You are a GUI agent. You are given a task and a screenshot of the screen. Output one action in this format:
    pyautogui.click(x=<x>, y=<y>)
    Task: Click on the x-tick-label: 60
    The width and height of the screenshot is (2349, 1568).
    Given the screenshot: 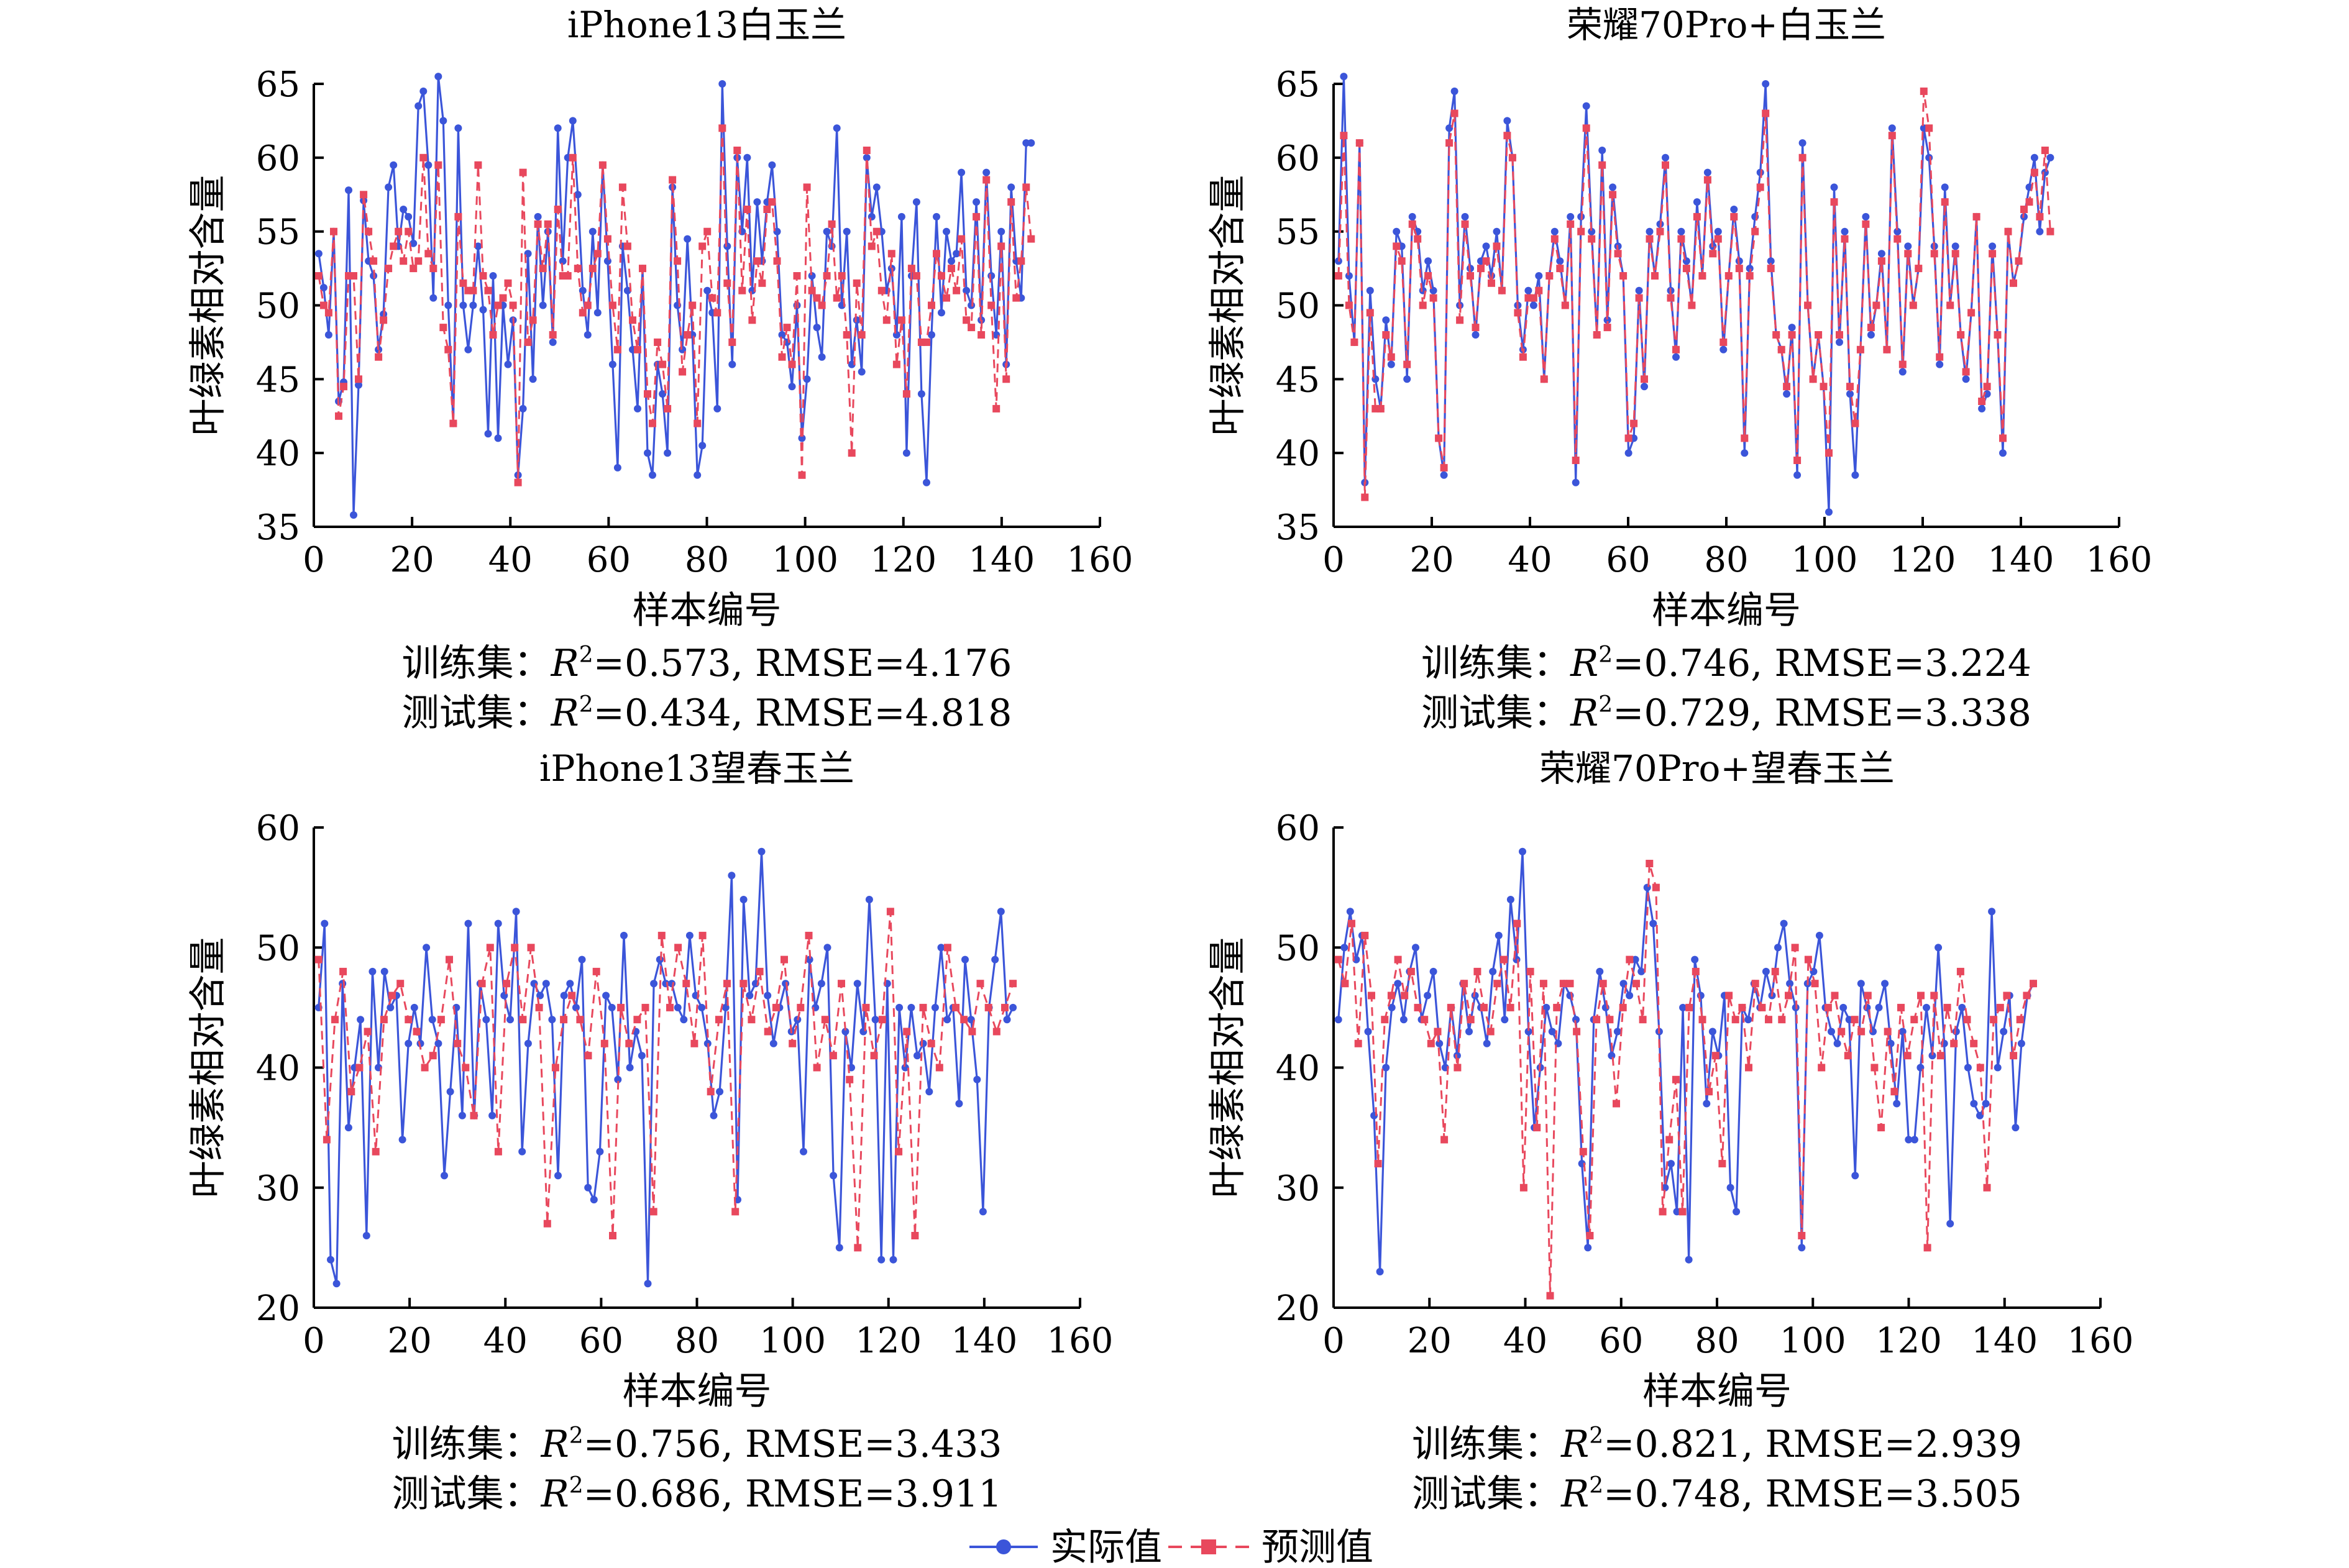 What is the action you would take?
    pyautogui.click(x=1628, y=560)
    